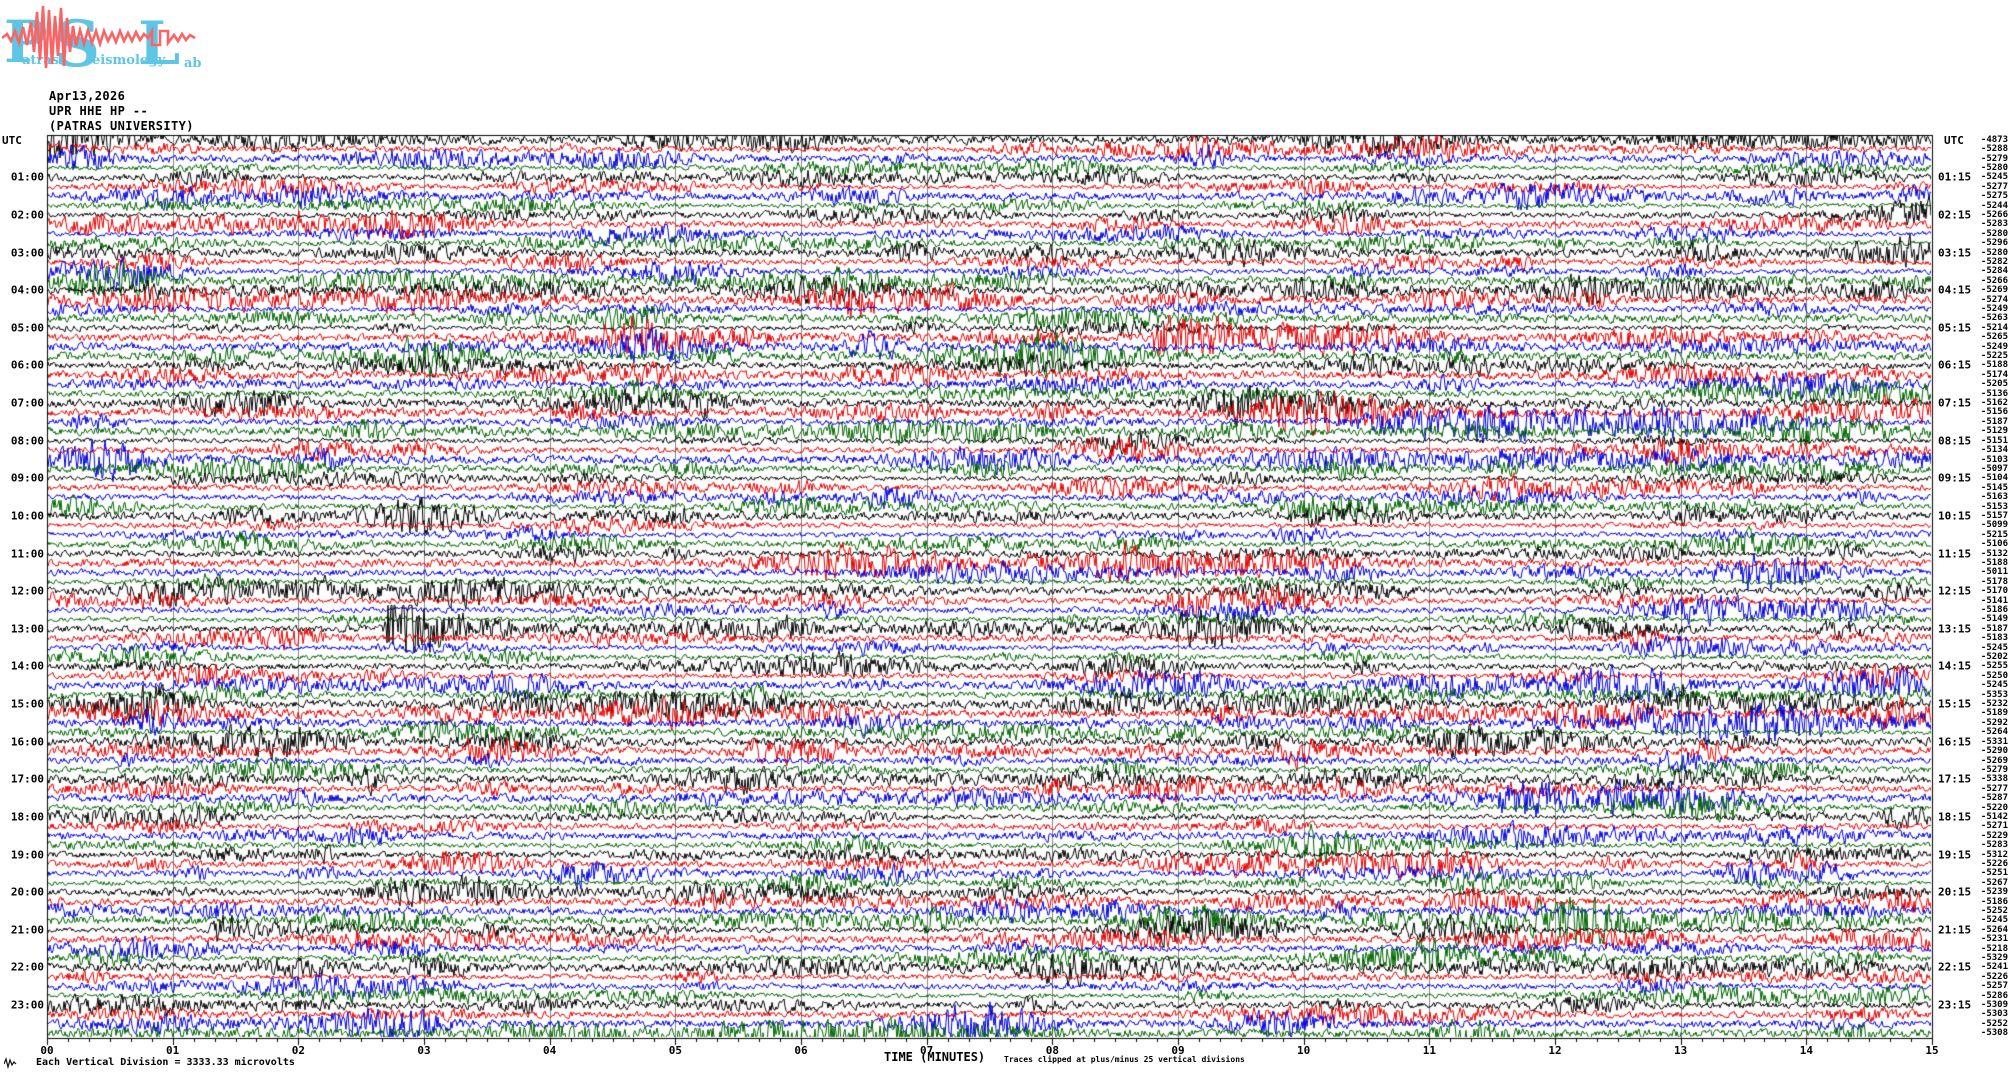 The image size is (2010, 1080). What do you see at coordinates (1955, 591) in the screenshot?
I see `right-hour-label: 12:15` at bounding box center [1955, 591].